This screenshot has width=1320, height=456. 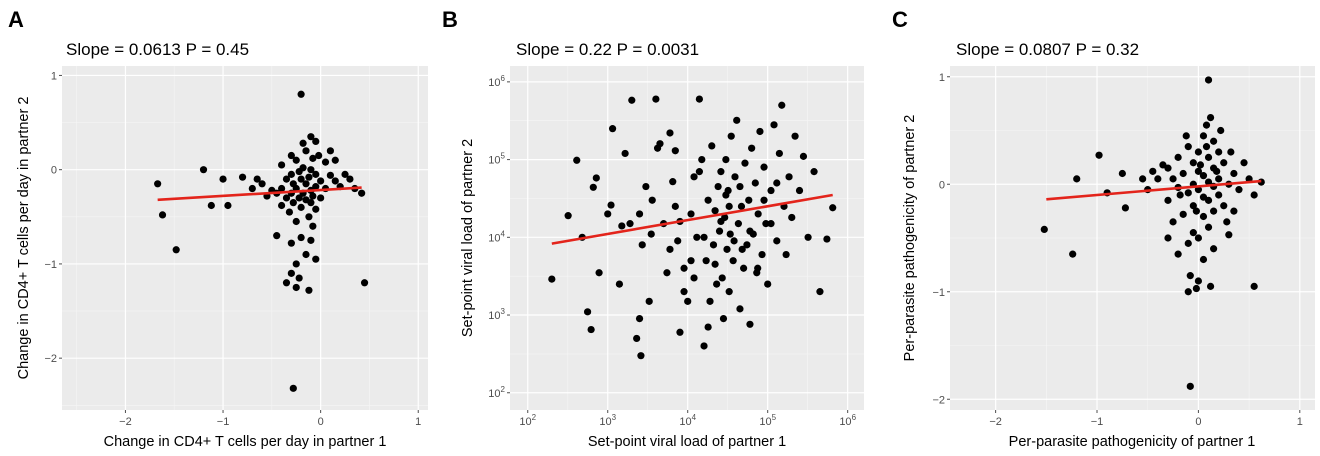 What do you see at coordinates (847, 420) in the screenshot?
I see `x-tick-label: 10⁶` at bounding box center [847, 420].